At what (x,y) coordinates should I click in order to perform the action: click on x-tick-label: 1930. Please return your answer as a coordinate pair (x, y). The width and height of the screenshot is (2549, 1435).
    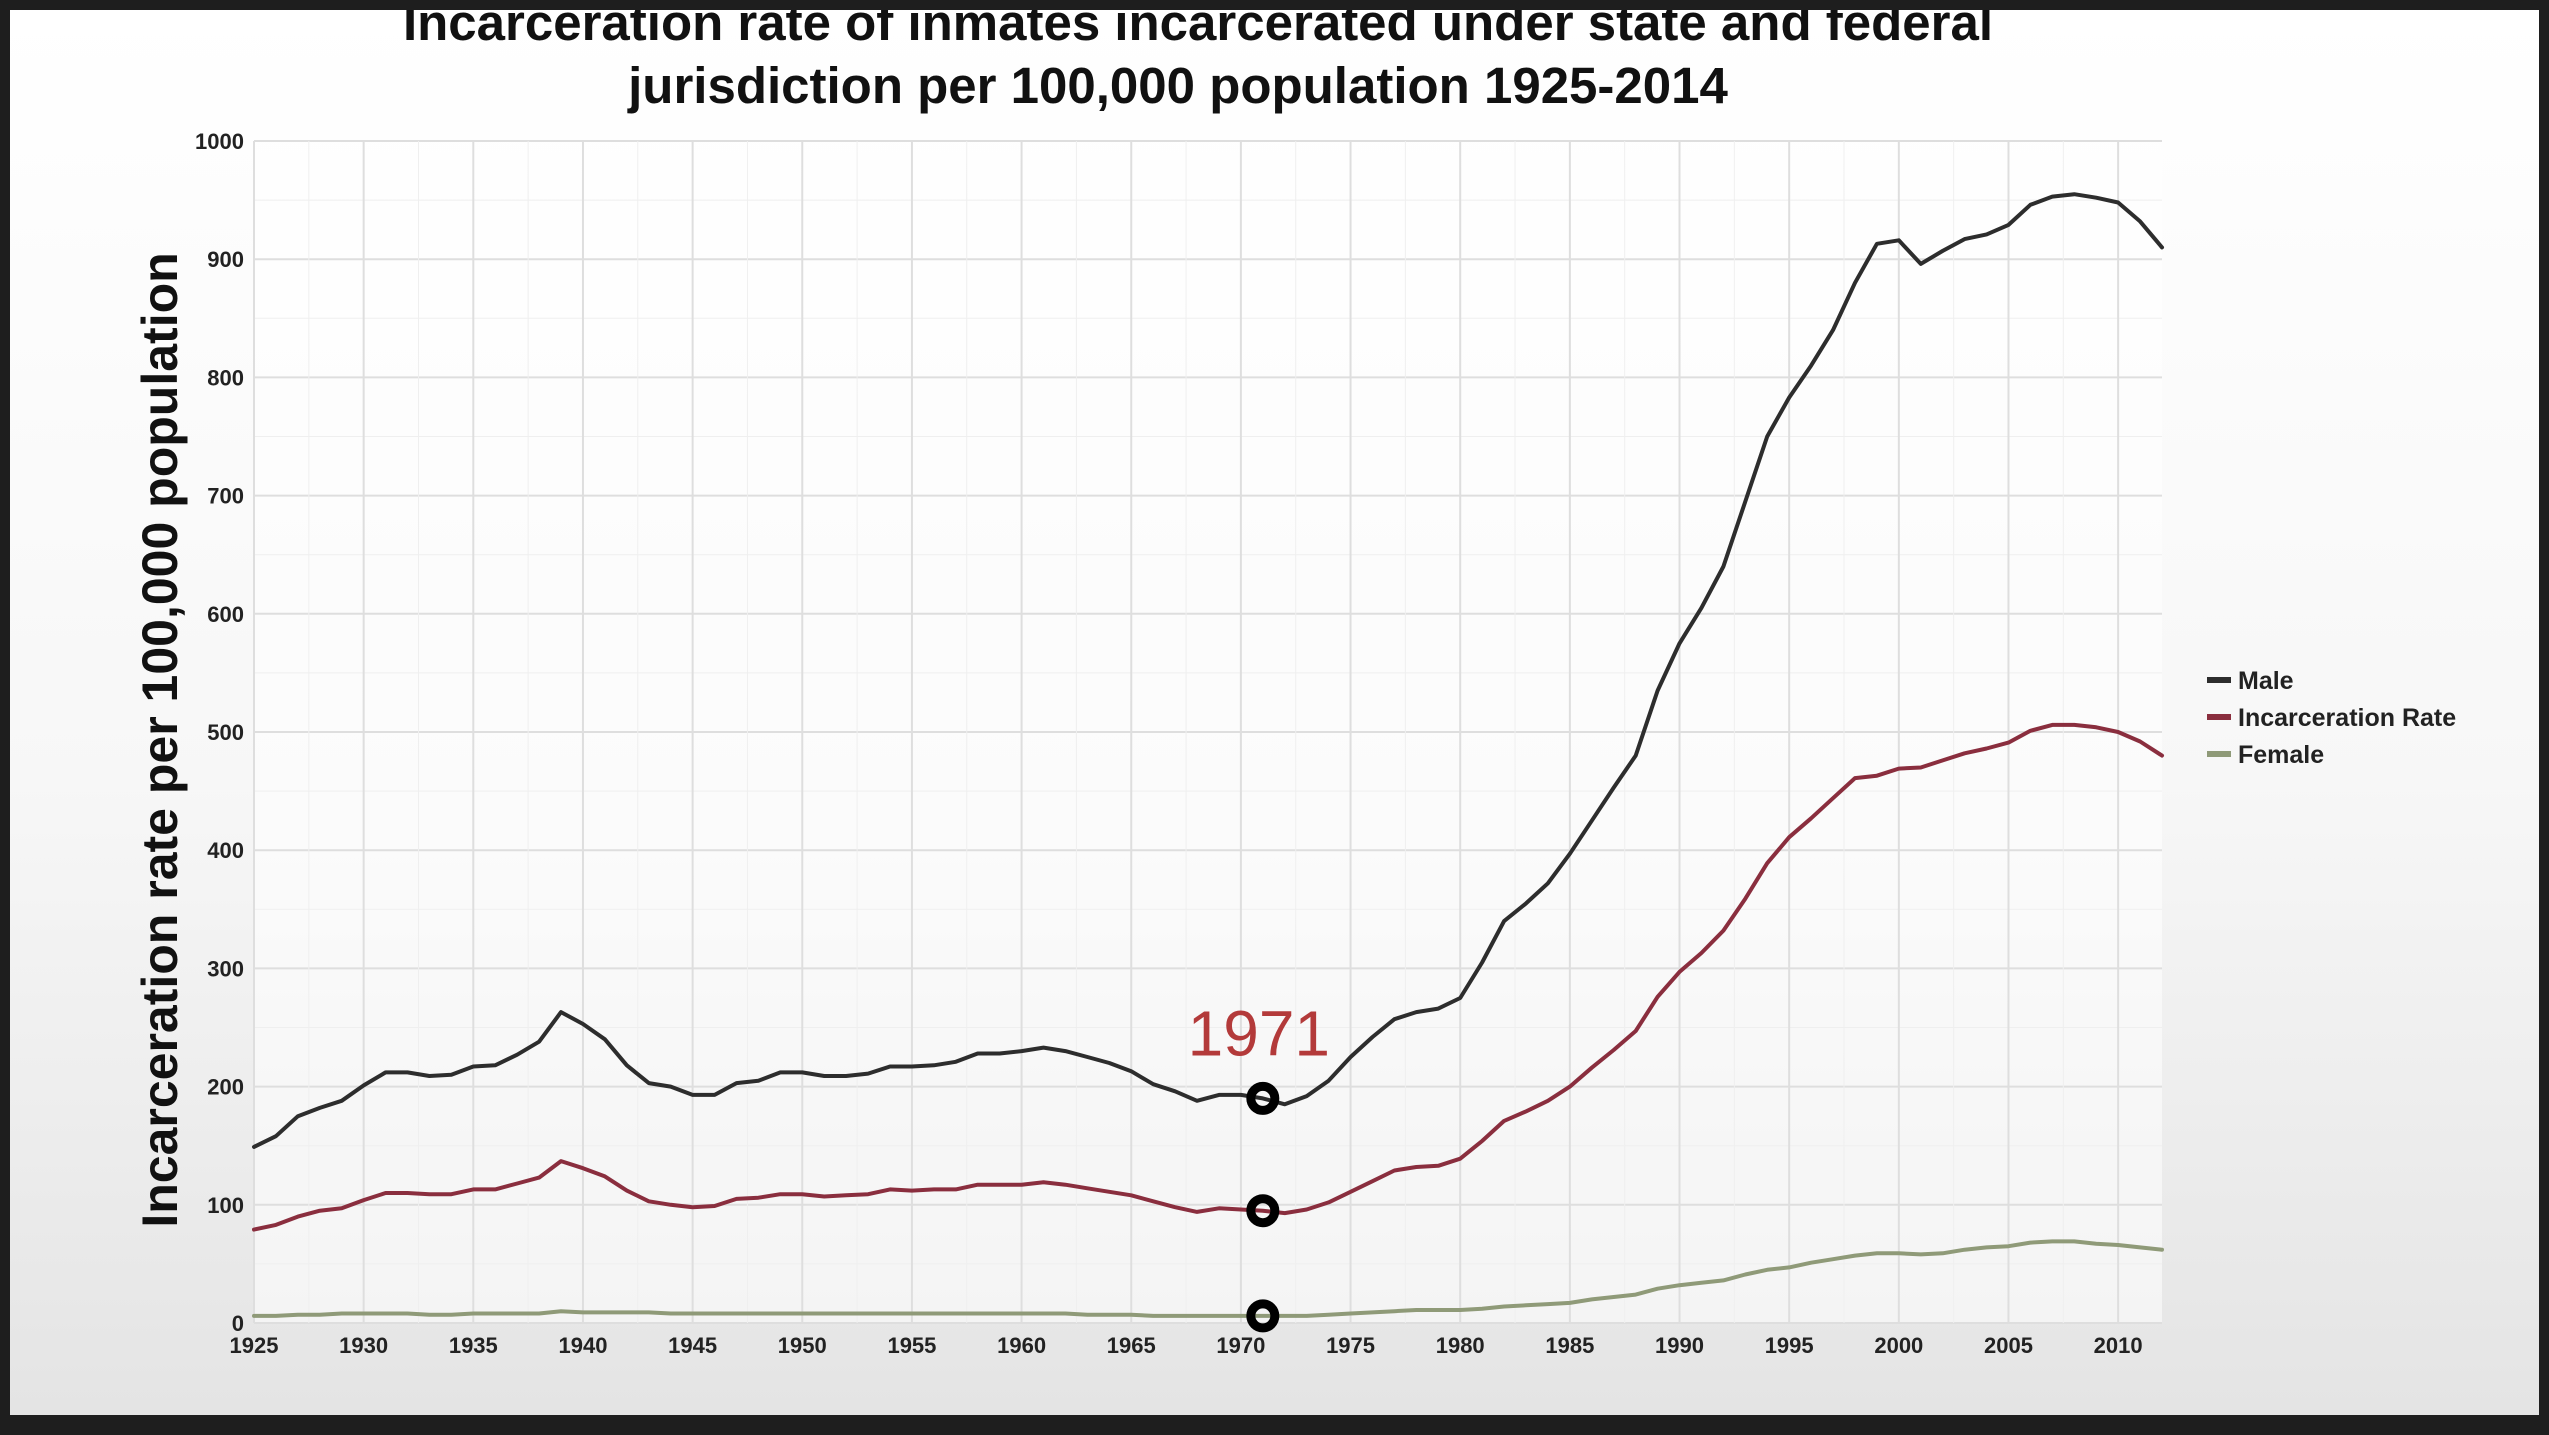
    Looking at the image, I should click on (363, 1345).